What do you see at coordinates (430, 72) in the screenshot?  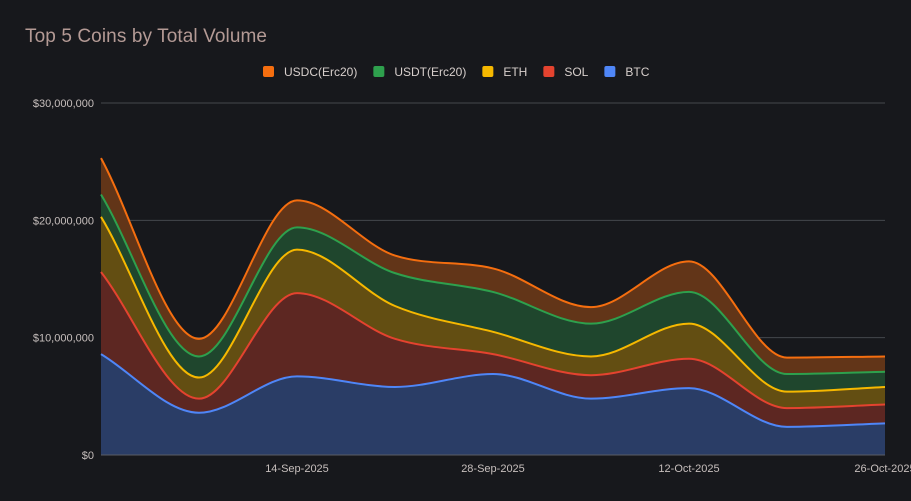 I see `legend-label: USDT(Erc20)` at bounding box center [430, 72].